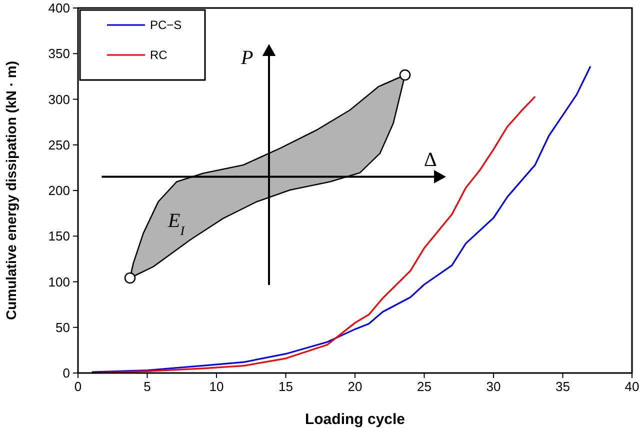 The height and width of the screenshot is (433, 642). What do you see at coordinates (59, 236) in the screenshot?
I see `y-tick-label: 150` at bounding box center [59, 236].